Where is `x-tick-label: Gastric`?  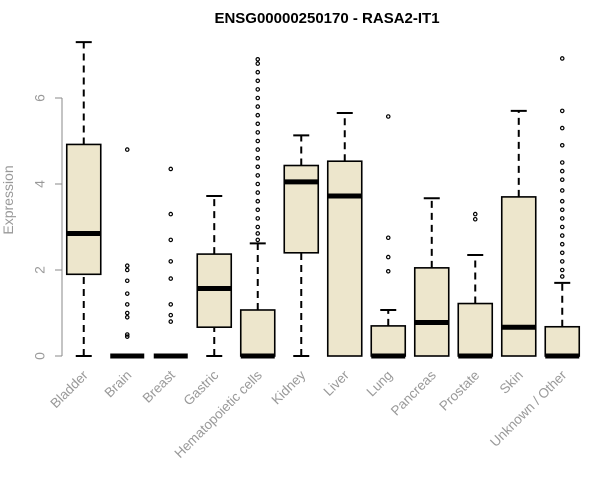 x-tick-label: Gastric is located at coordinates (201, 387).